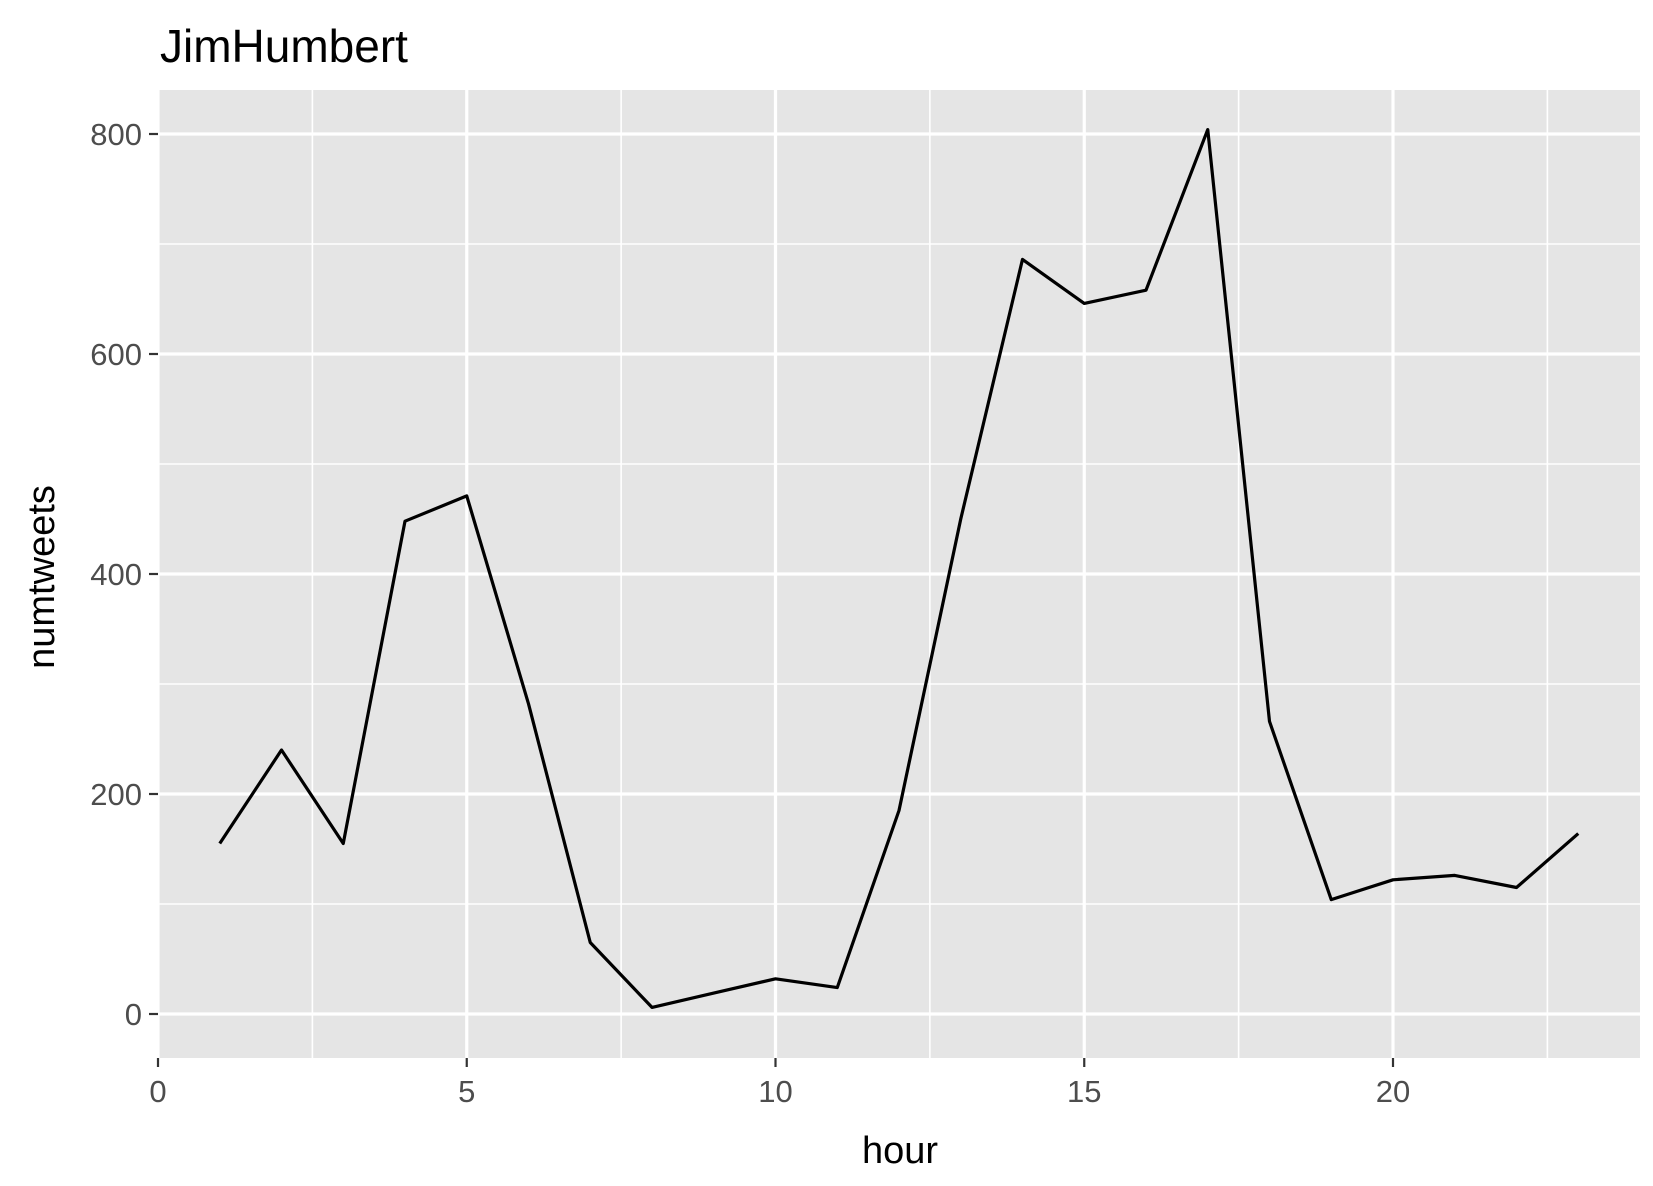 Image resolution: width=1653 pixels, height=1186 pixels. What do you see at coordinates (900, 1151) in the screenshot?
I see `x-axis-title: hour` at bounding box center [900, 1151].